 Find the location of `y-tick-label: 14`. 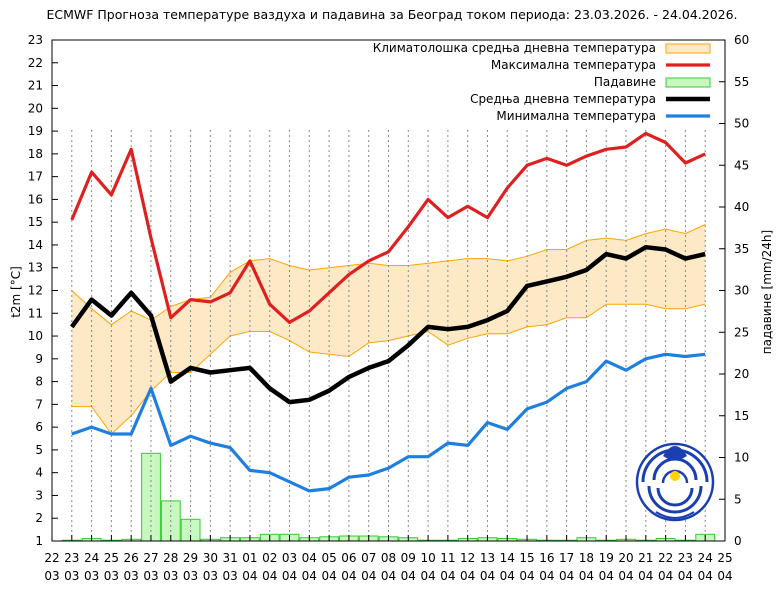

y-tick-label: 14 is located at coordinates (35, 245).